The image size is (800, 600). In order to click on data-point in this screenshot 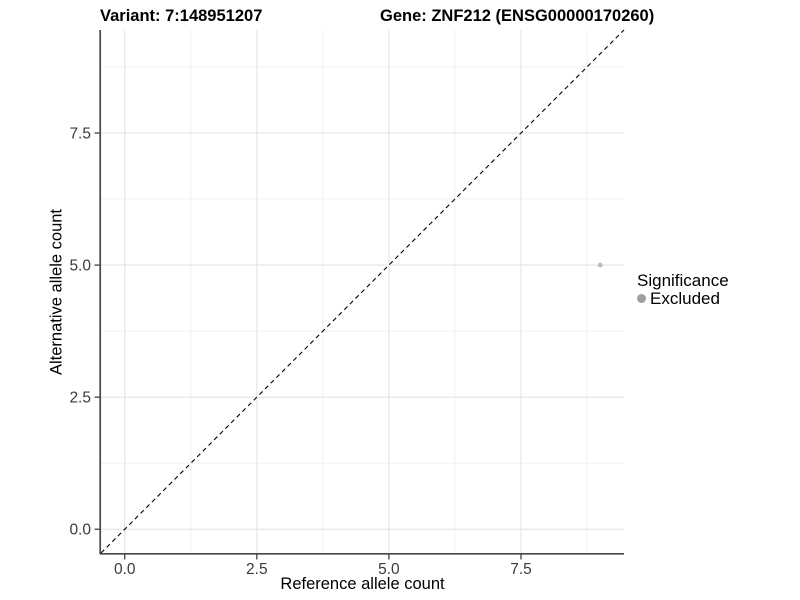, I will do `click(600, 265)`.